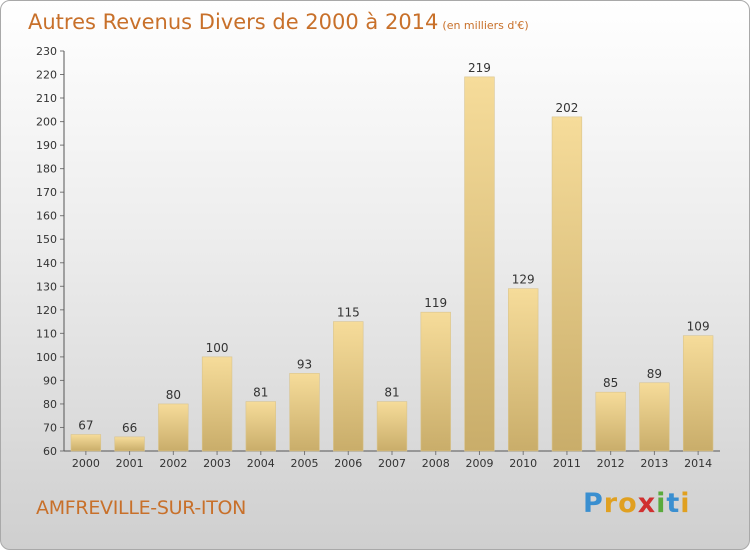  I want to click on y-tick-label: 210, so click(46, 98).